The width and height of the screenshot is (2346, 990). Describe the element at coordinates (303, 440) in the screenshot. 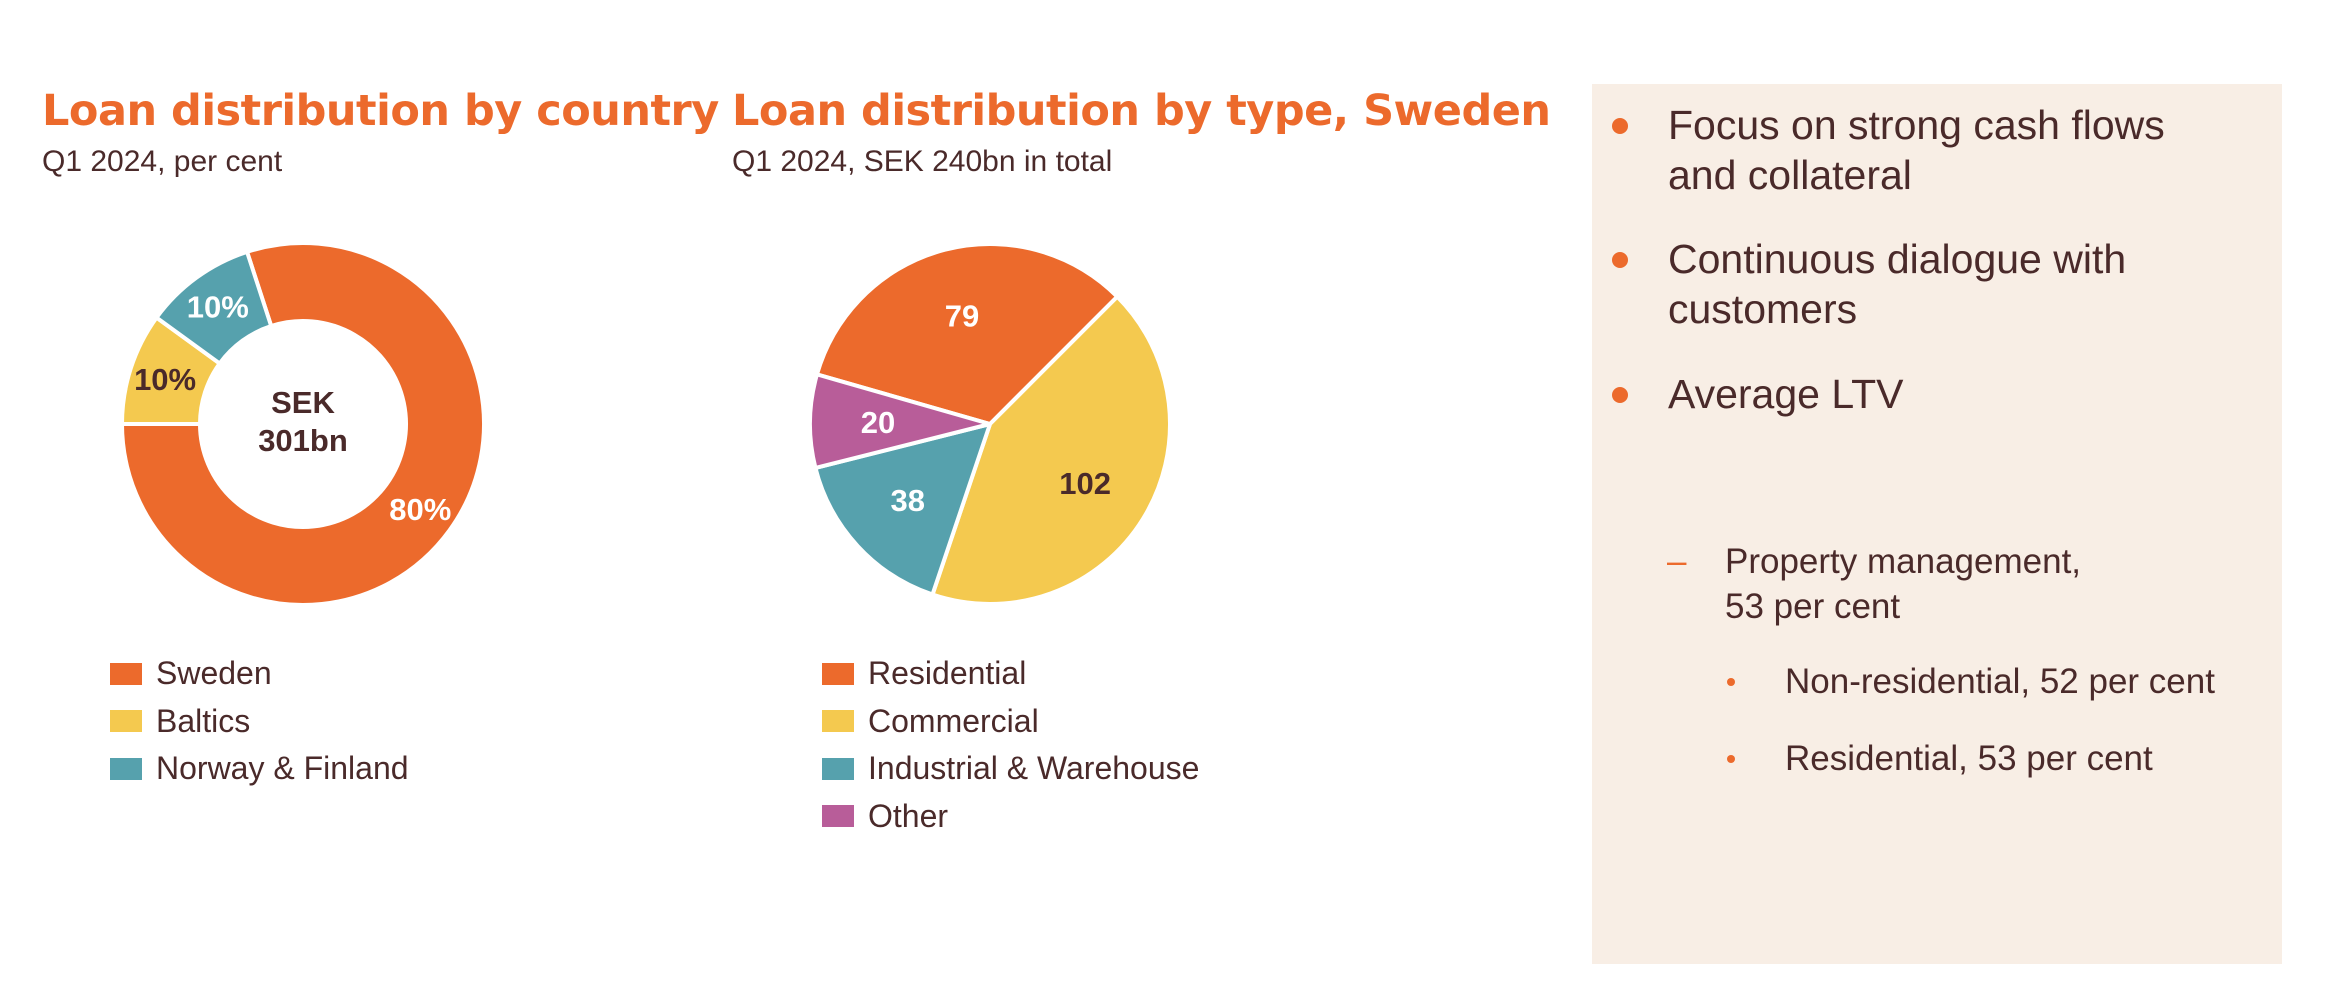

I see `donut-center-label: 301bn` at that location.